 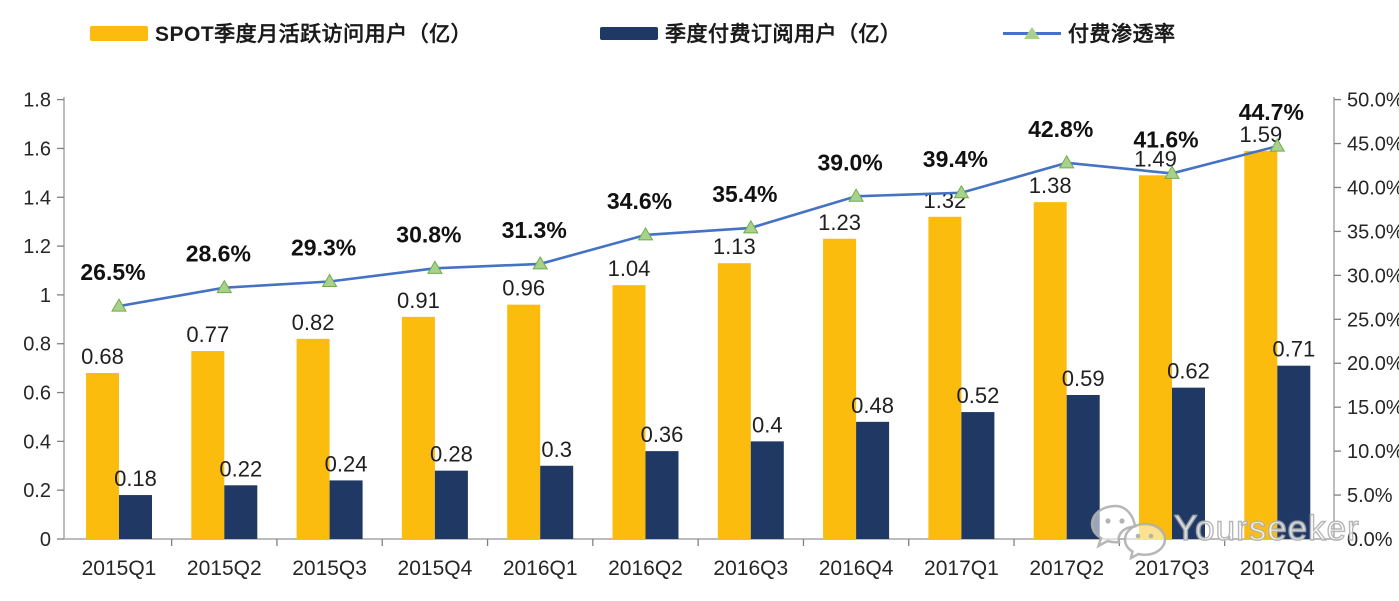 What do you see at coordinates (119, 568) in the screenshot?
I see `x-axis-category-label: 2015Q1` at bounding box center [119, 568].